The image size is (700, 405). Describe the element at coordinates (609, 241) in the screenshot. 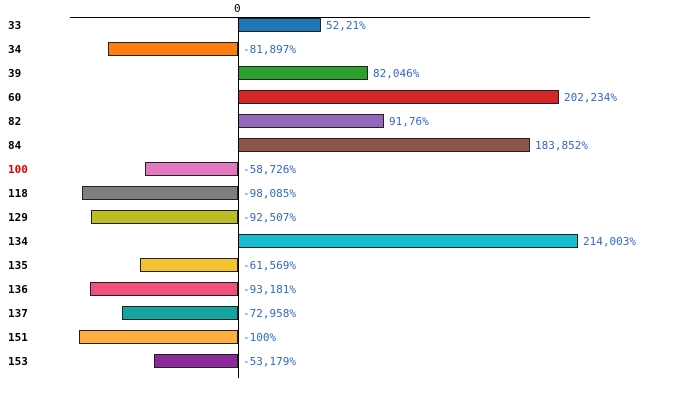

I see `value-label-134: 214,003%` at that location.